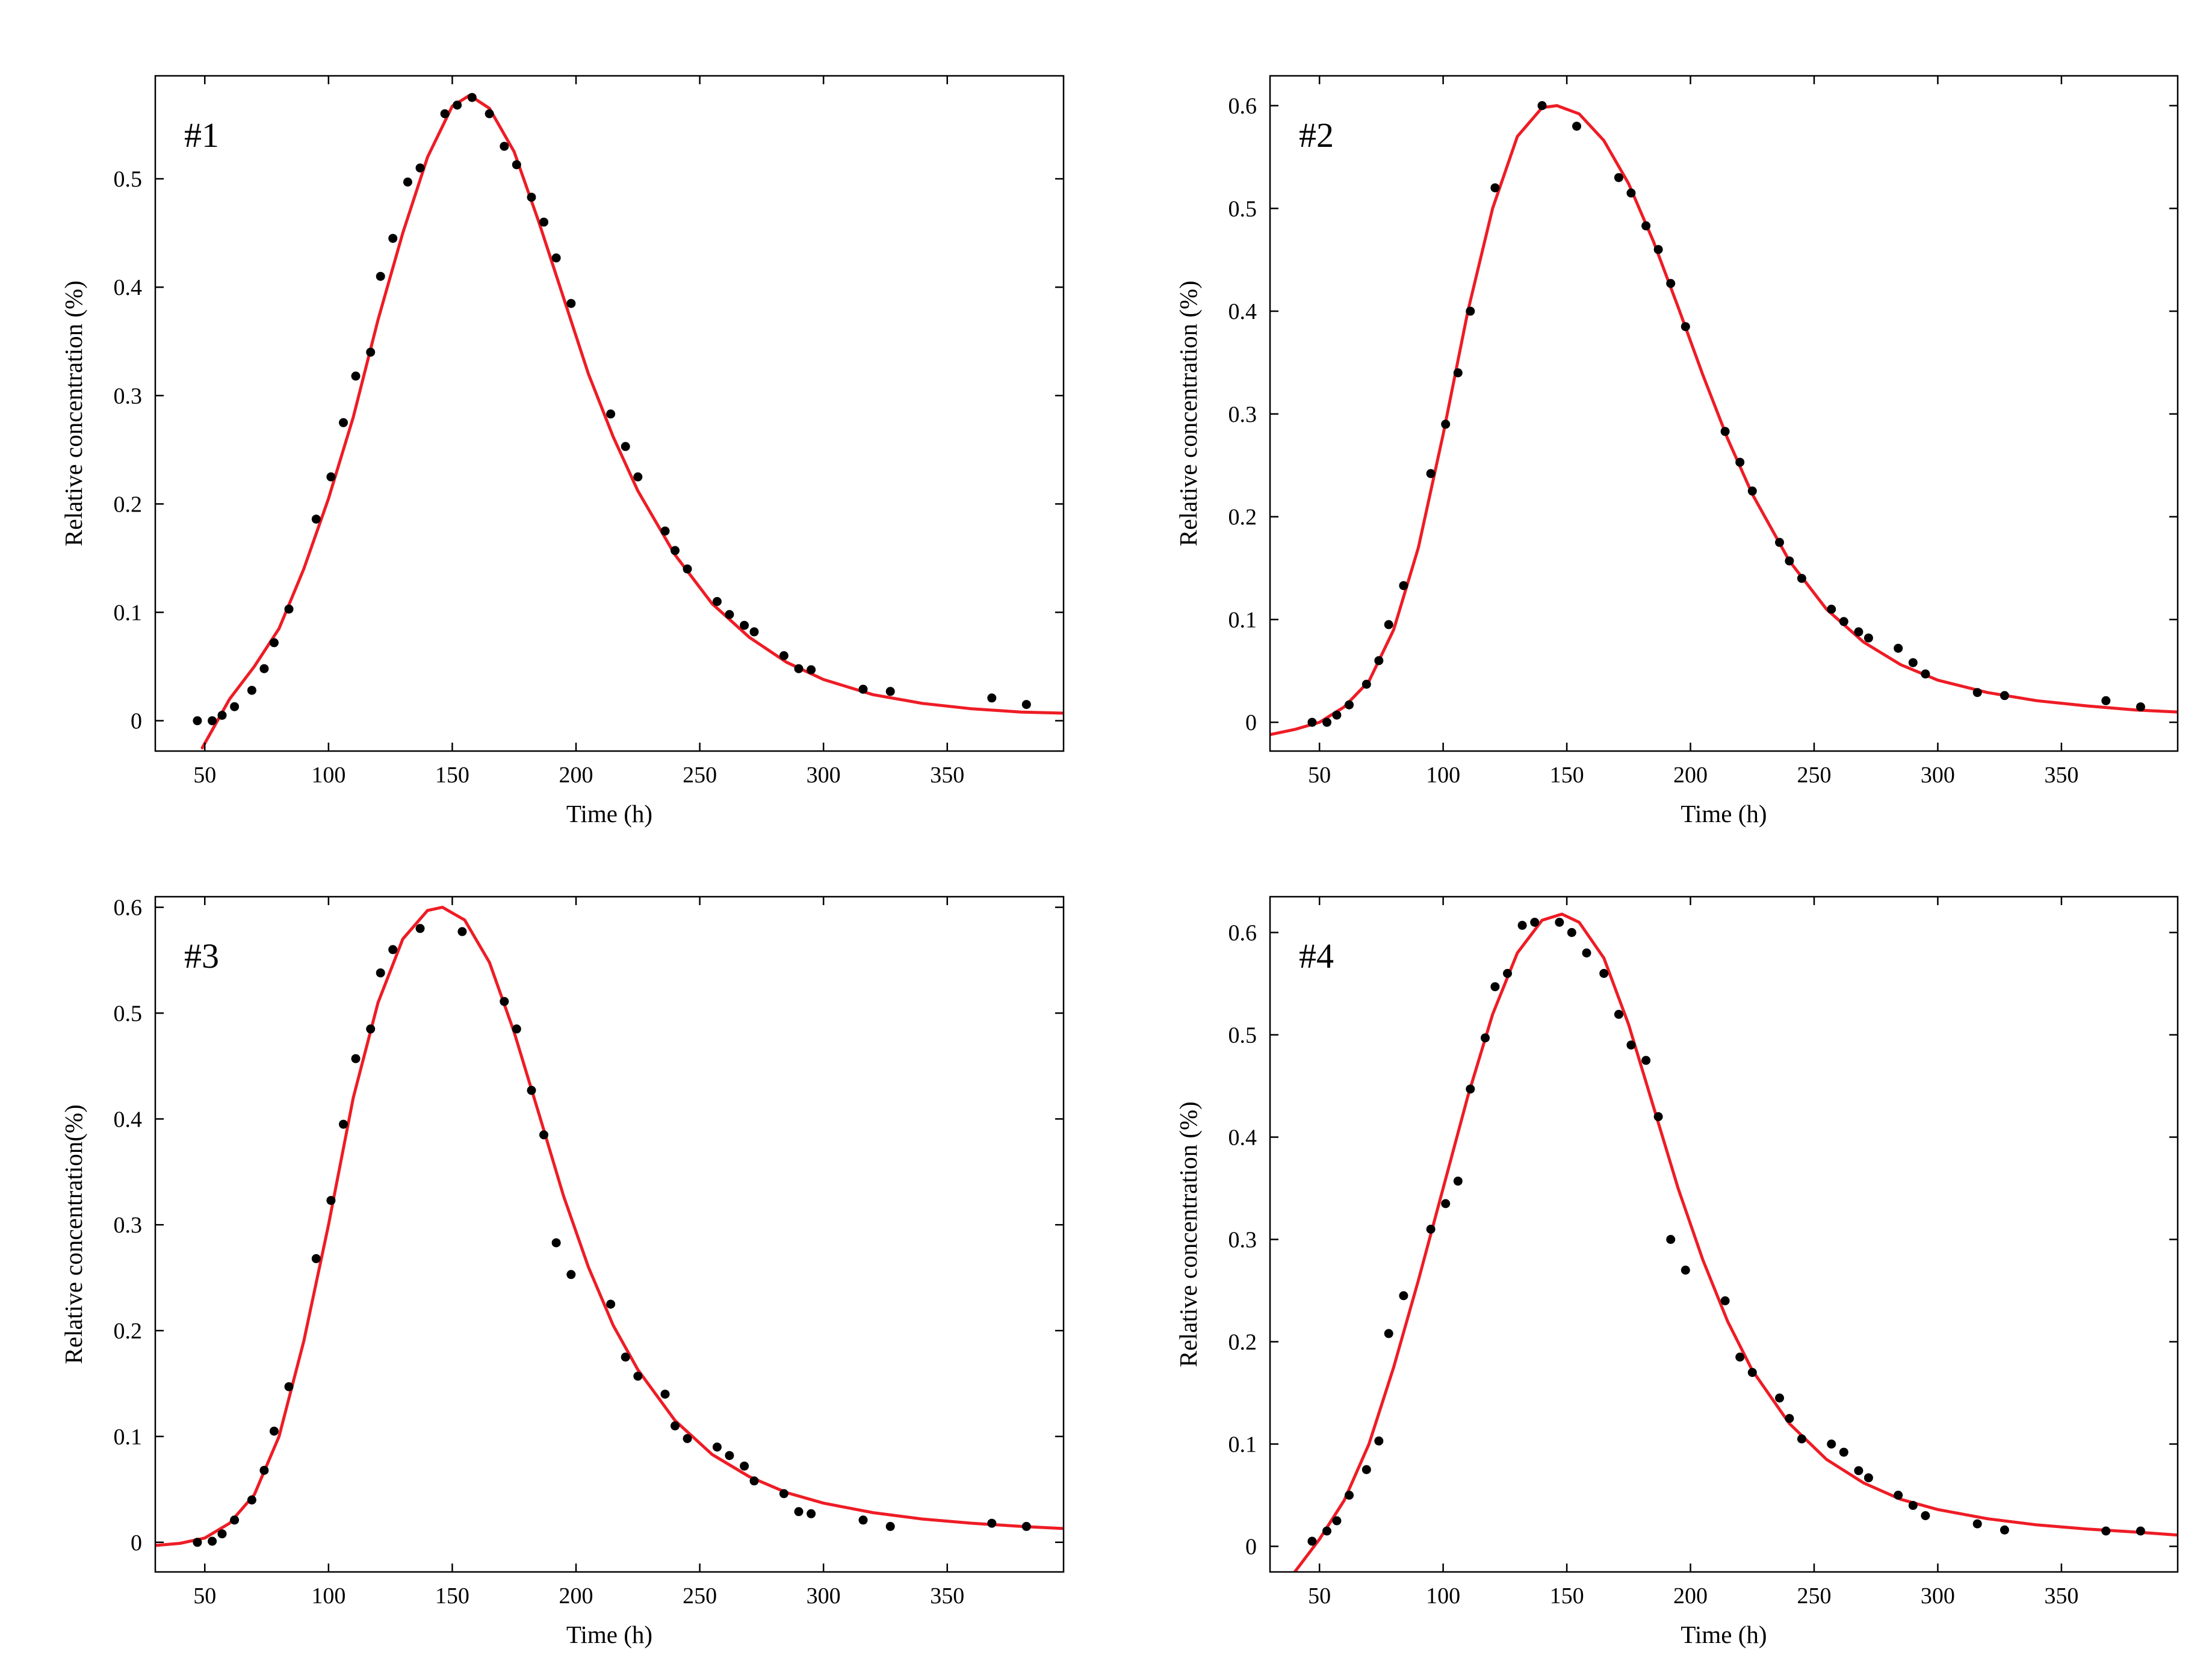 The image size is (2212, 1661). What do you see at coordinates (1691, 1596) in the screenshot?
I see `x-tick-label: 200` at bounding box center [1691, 1596].